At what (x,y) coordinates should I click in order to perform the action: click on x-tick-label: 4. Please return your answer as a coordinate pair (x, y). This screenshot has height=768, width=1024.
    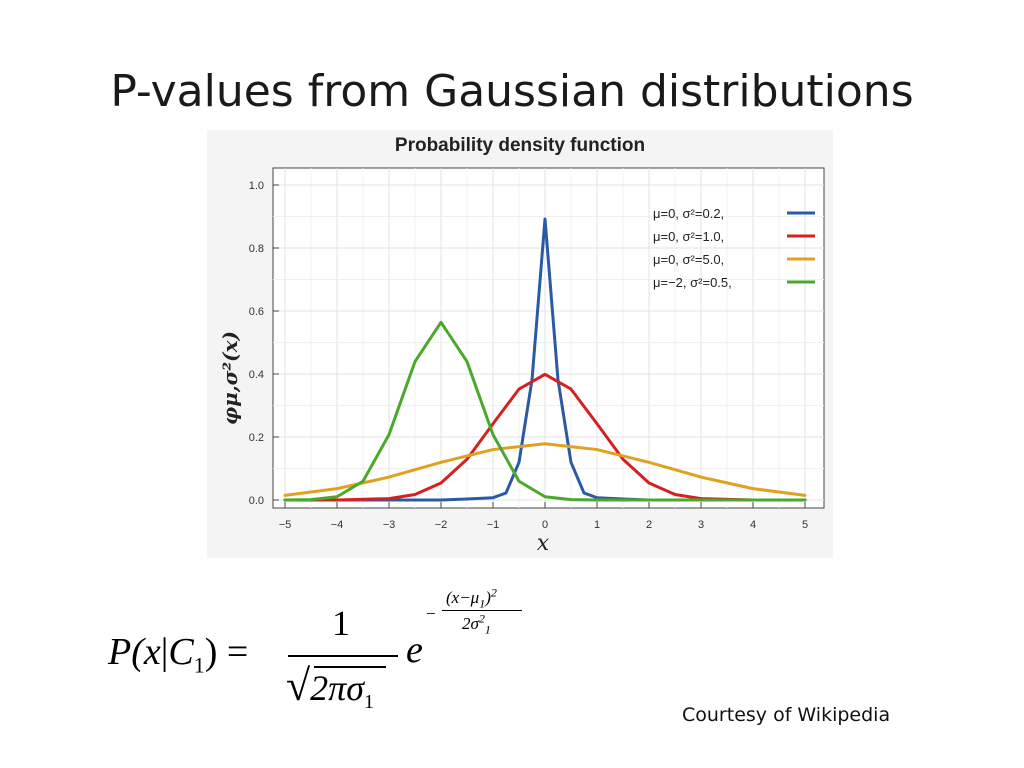
    Looking at the image, I should click on (753, 525).